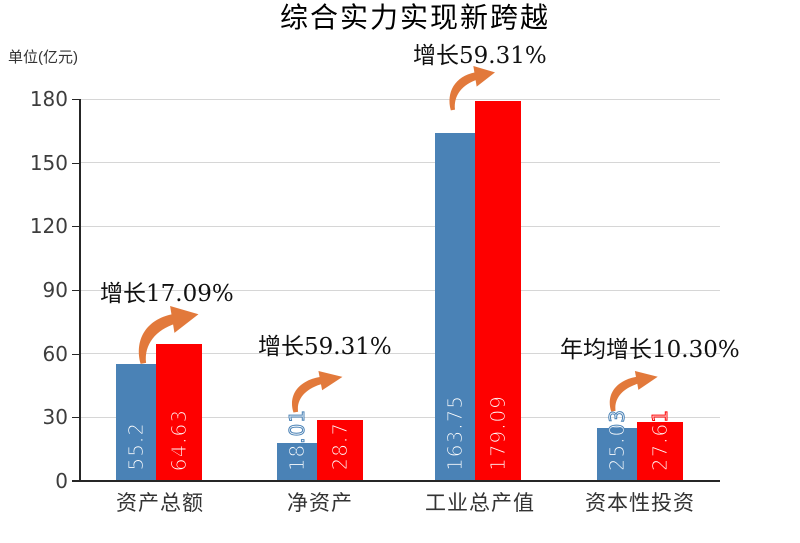  I want to click on y-axis-tick-label: 30, so click(55, 417).